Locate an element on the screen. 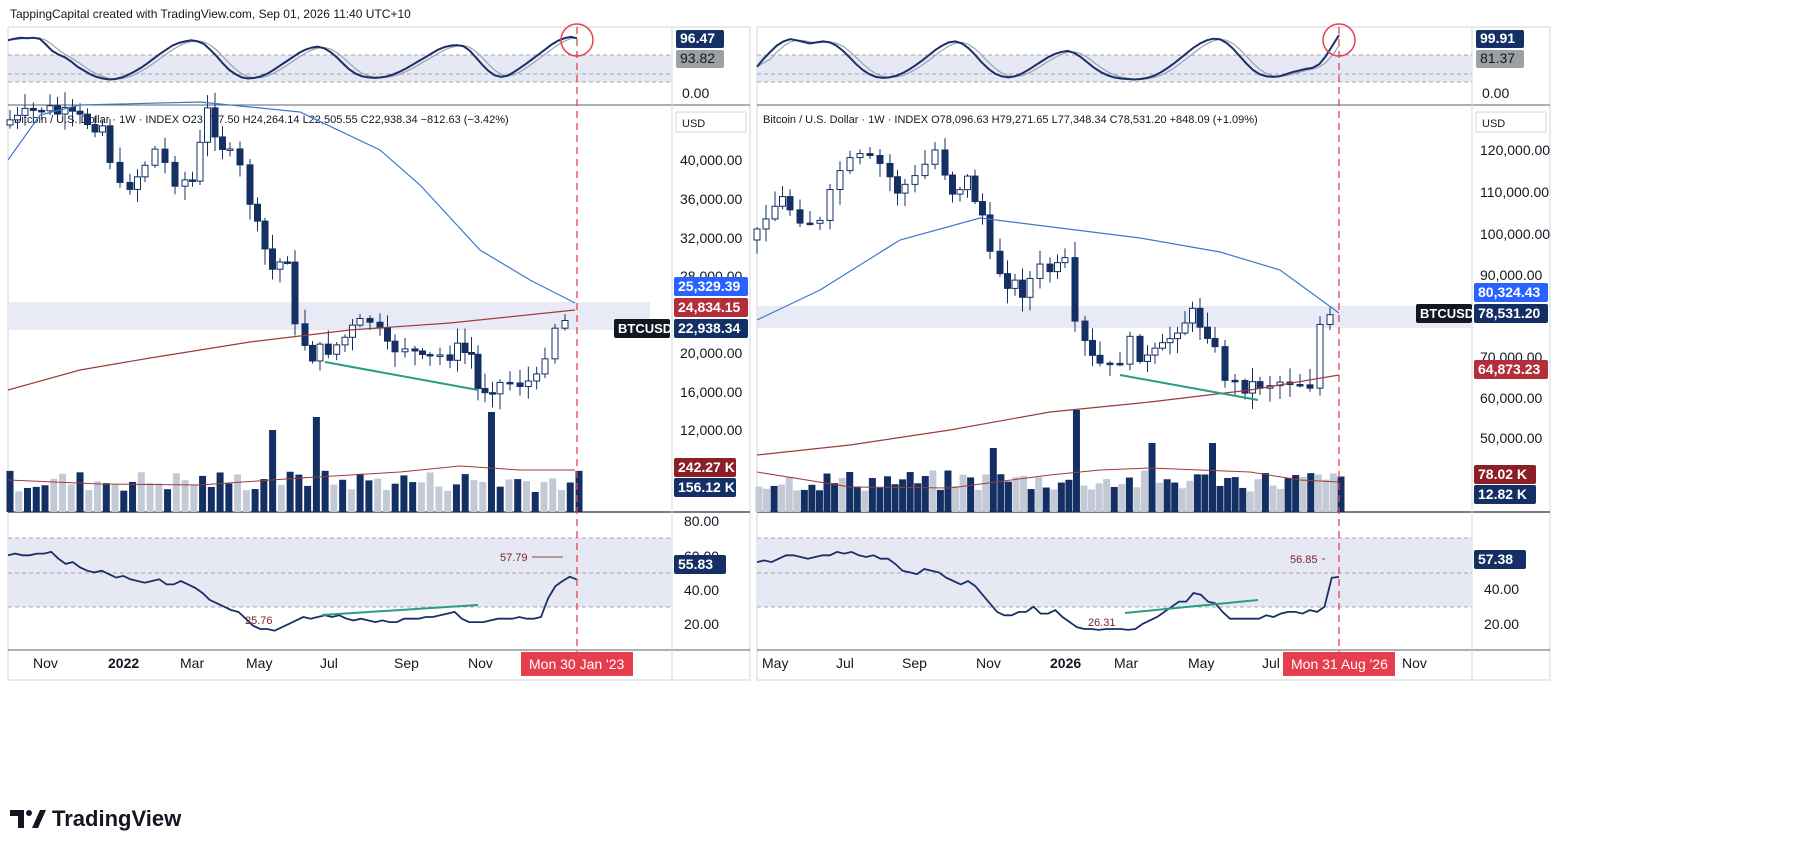  cursor-date-label: Mon 30 Jan '23 is located at coordinates (577, 664).